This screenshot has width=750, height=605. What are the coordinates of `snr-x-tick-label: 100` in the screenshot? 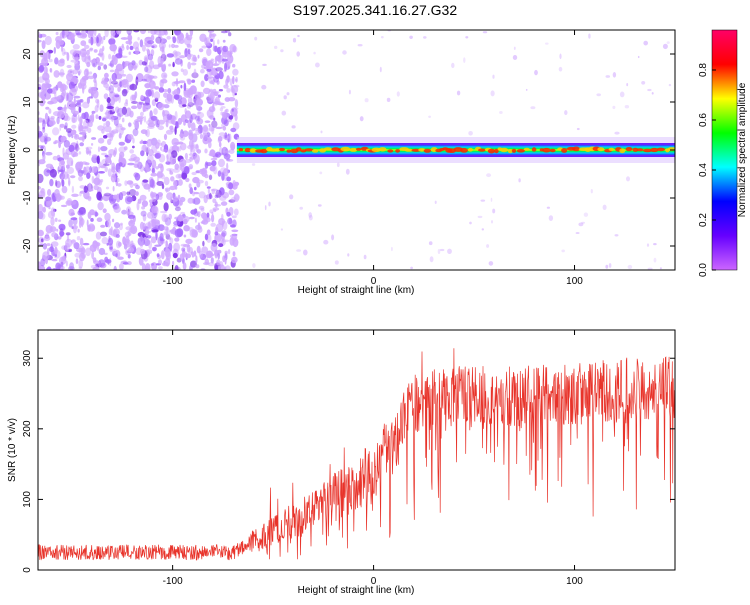 It's located at (574, 581).